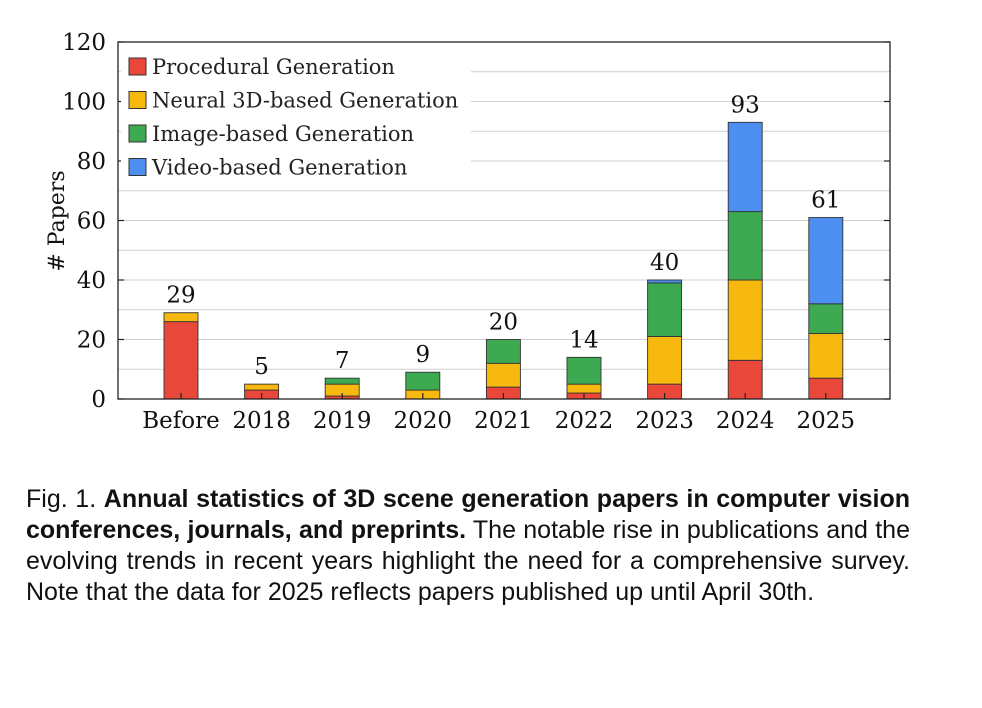 This screenshot has height=708, width=982. What do you see at coordinates (503, 323) in the screenshot?
I see `bar-total-label: 20` at bounding box center [503, 323].